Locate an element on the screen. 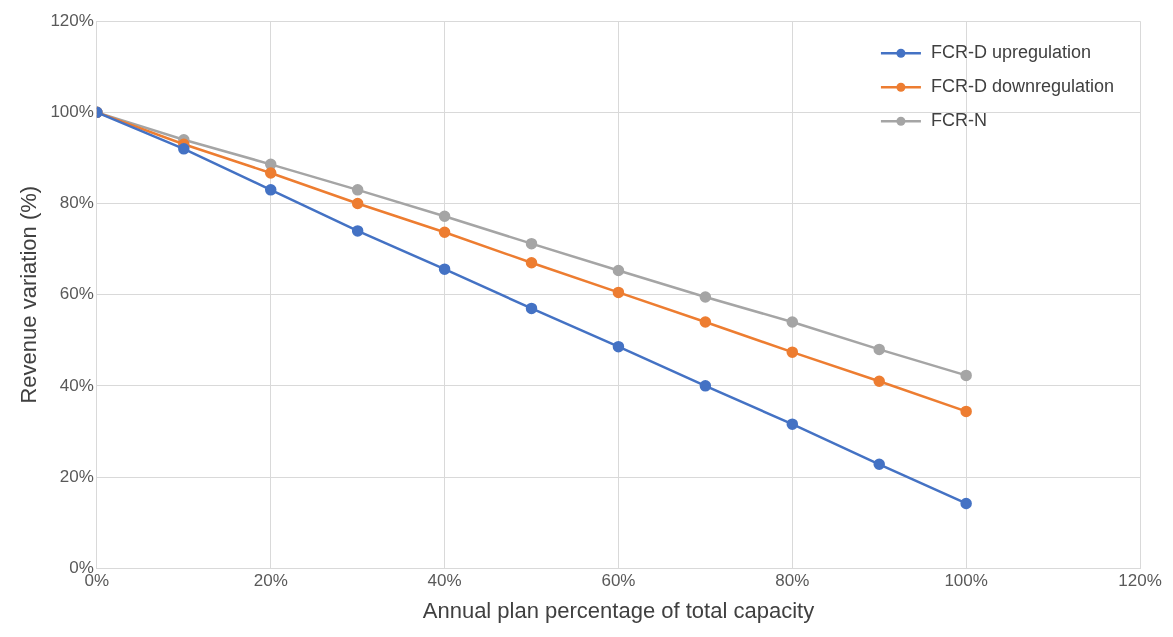  x-axis-title: Annual plan percentage of total capacity is located at coordinates (618, 610).